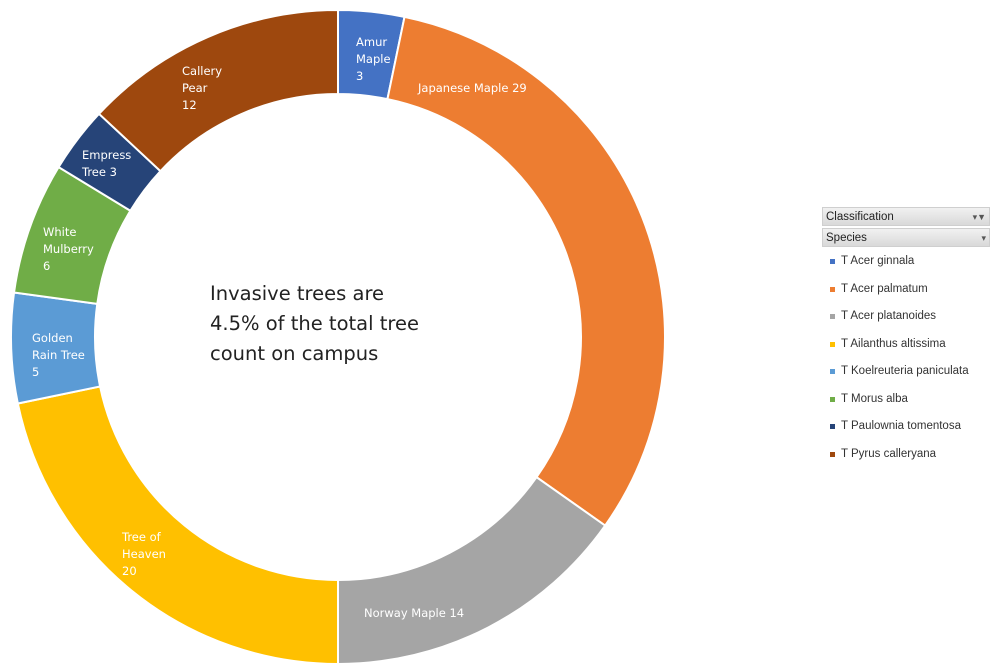 This screenshot has height=671, width=990. Describe the element at coordinates (906, 237) in the screenshot. I see `species-field-button: Species ▾` at that location.